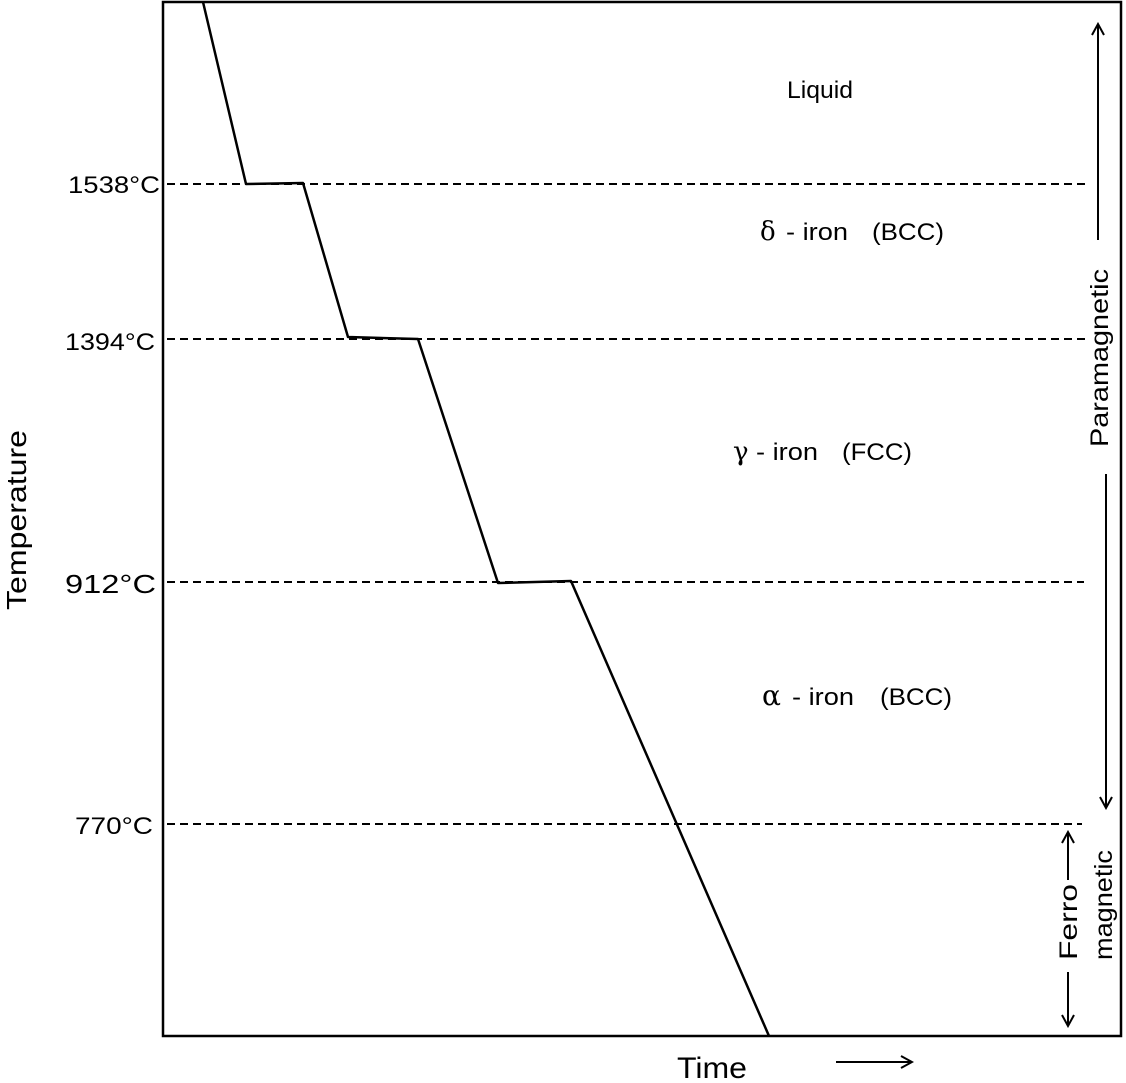 The height and width of the screenshot is (1083, 1126). Describe the element at coordinates (741, 452) in the screenshot. I see `phase-gamma-symbol: γ` at that location.